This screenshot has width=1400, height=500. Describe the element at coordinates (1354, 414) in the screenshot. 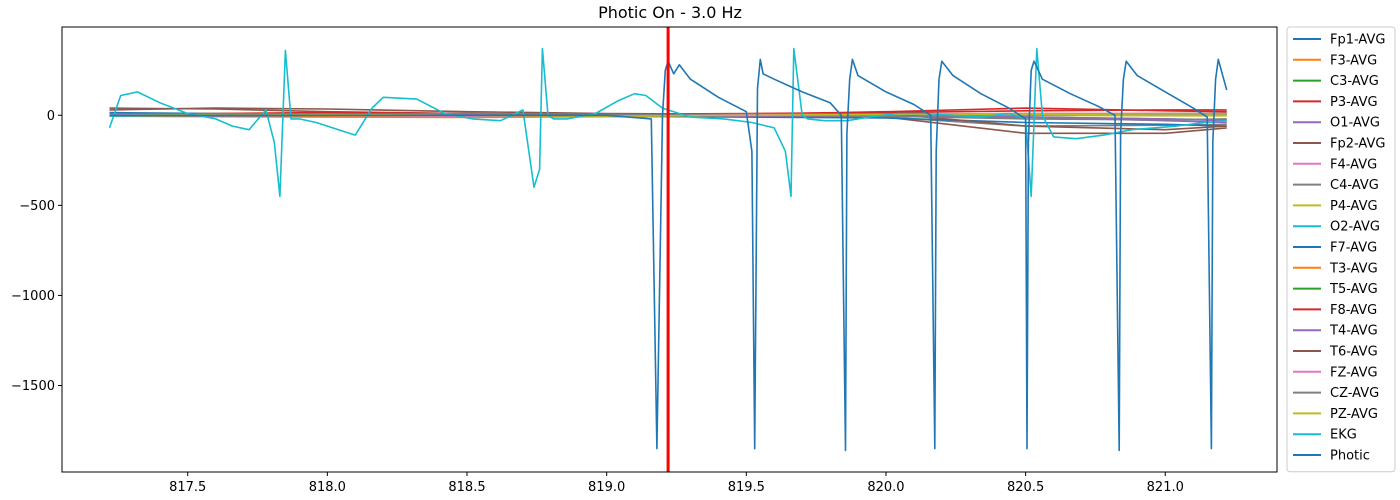

I see `legend-label: PZ-AVG` at that location.